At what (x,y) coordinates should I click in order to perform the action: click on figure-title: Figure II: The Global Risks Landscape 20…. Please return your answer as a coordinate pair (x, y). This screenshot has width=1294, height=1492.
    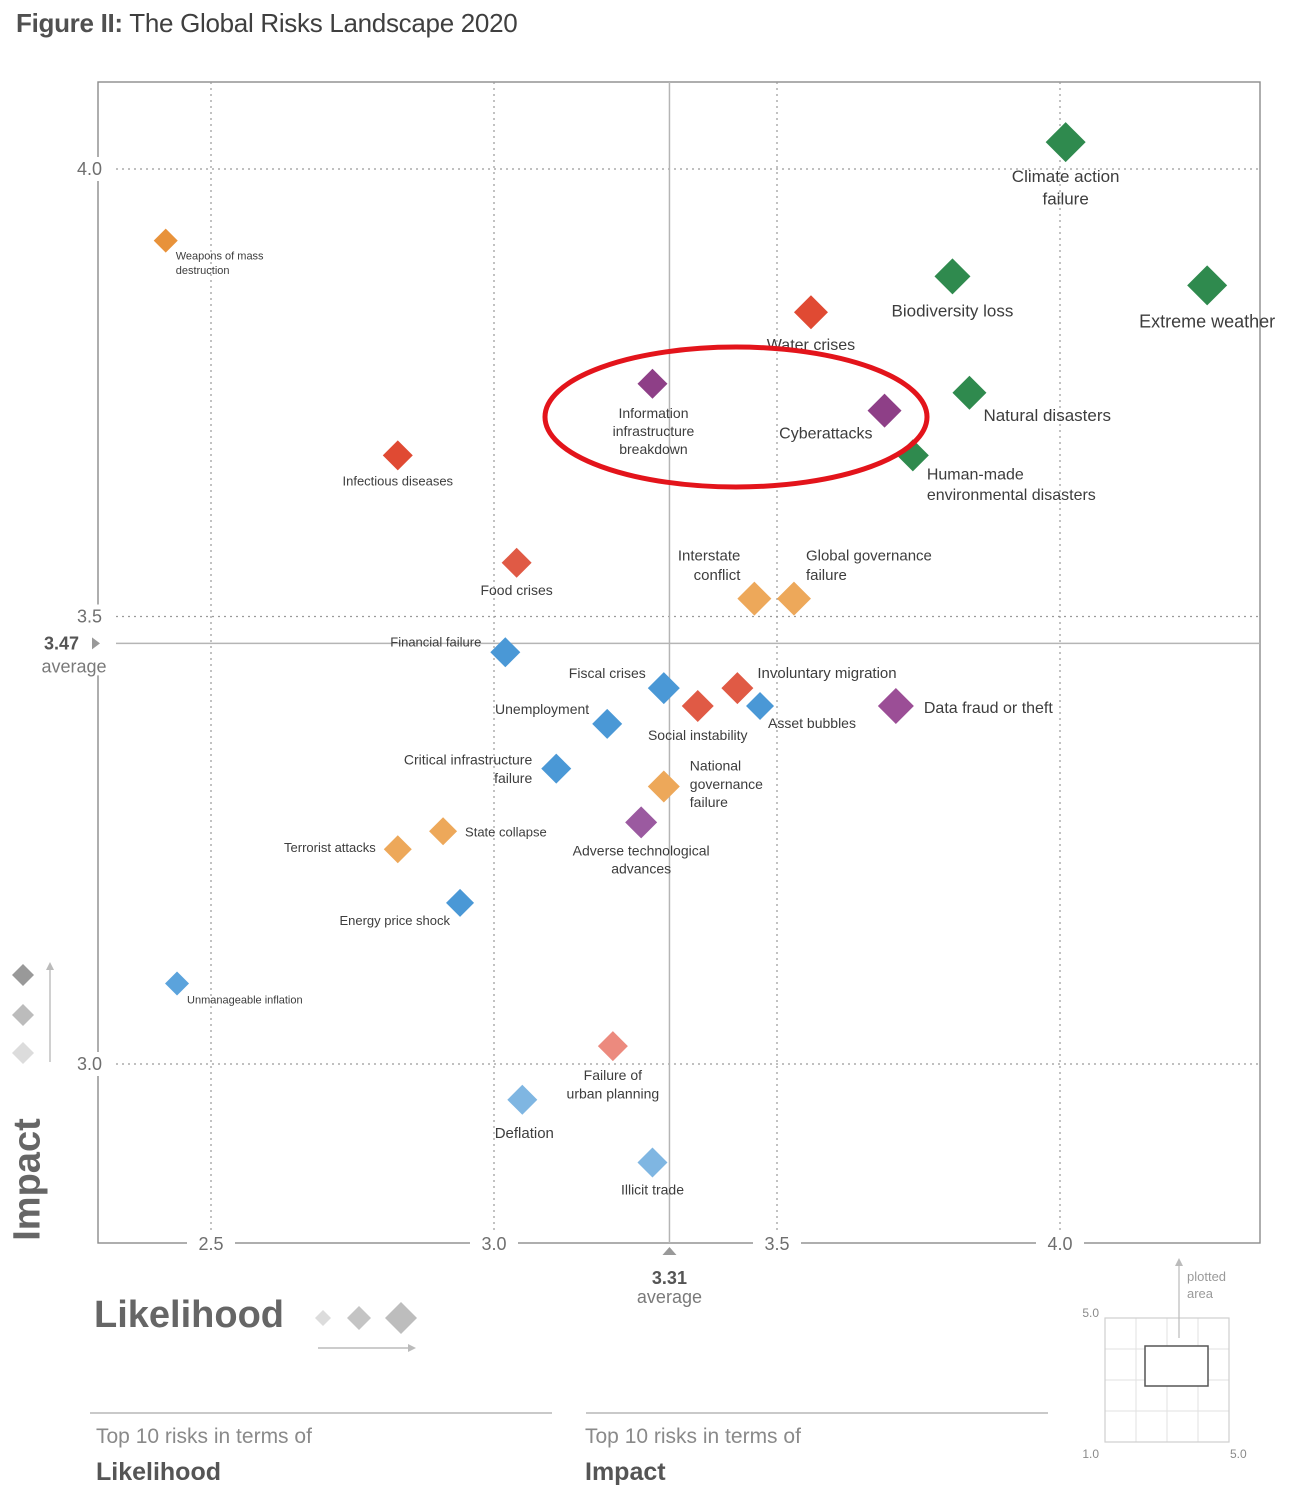
    Looking at the image, I should click on (267, 23).